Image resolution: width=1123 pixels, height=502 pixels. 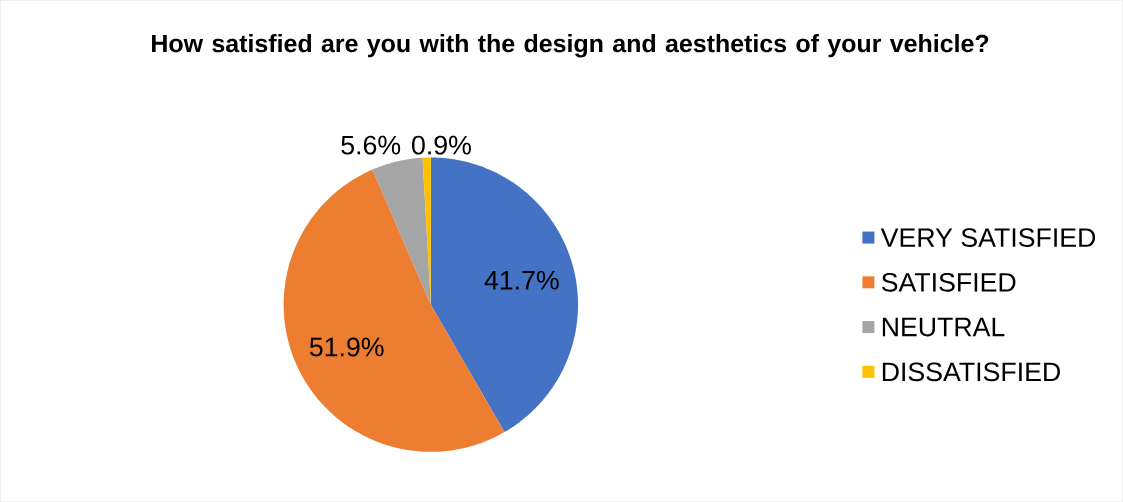 I want to click on data-label: 0.9%, so click(x=441, y=145).